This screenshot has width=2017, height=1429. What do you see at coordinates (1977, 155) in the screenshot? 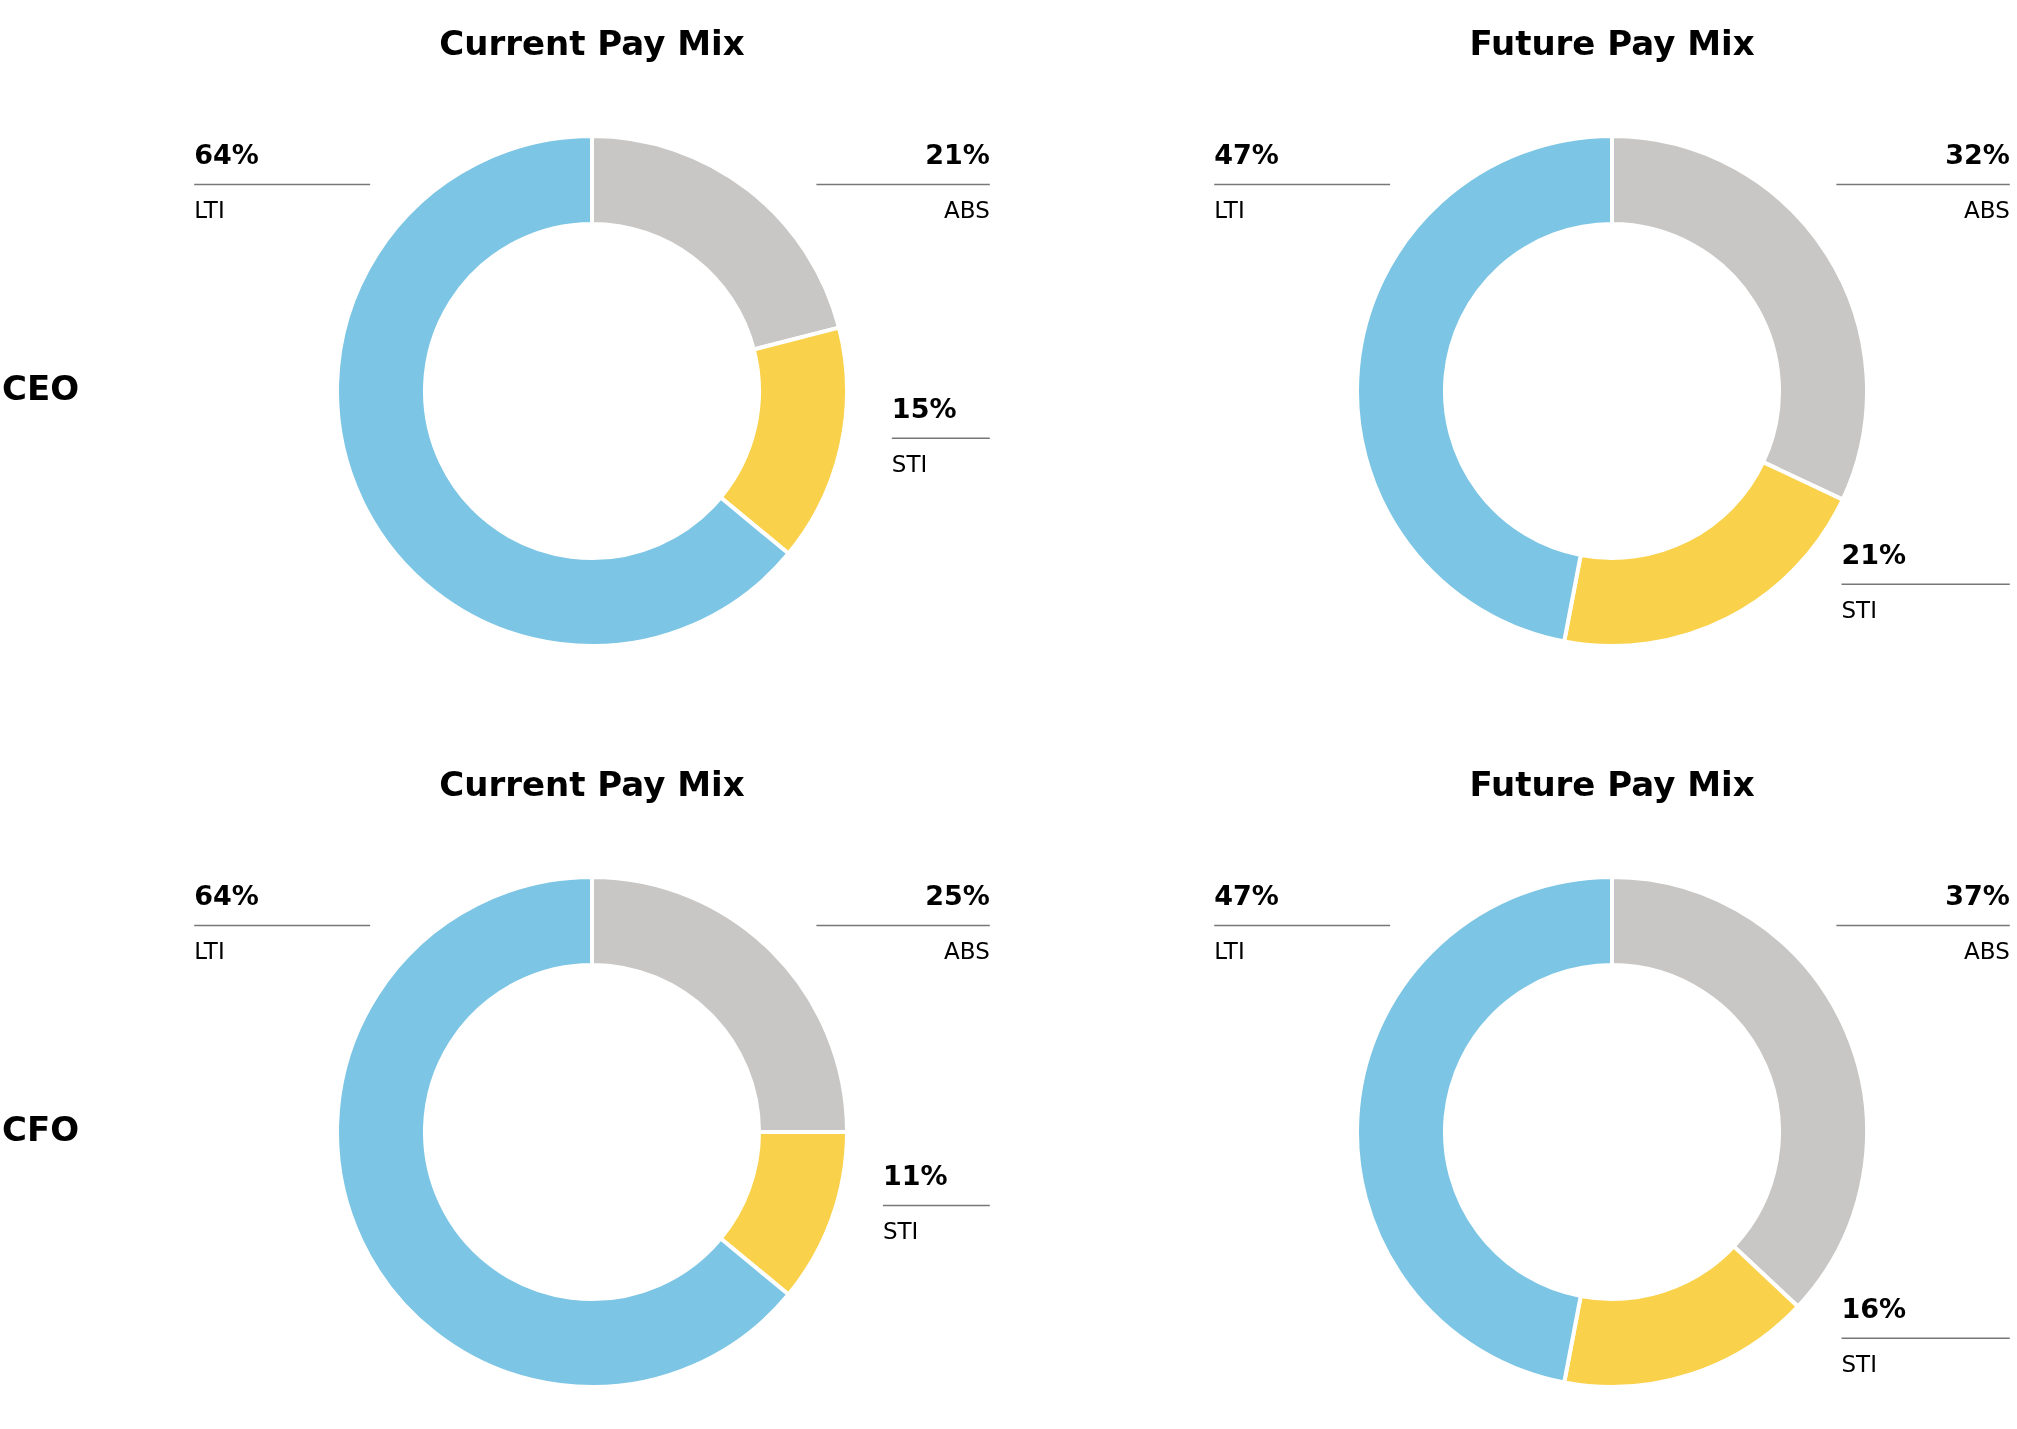
I see `data-label: 32%` at bounding box center [1977, 155].